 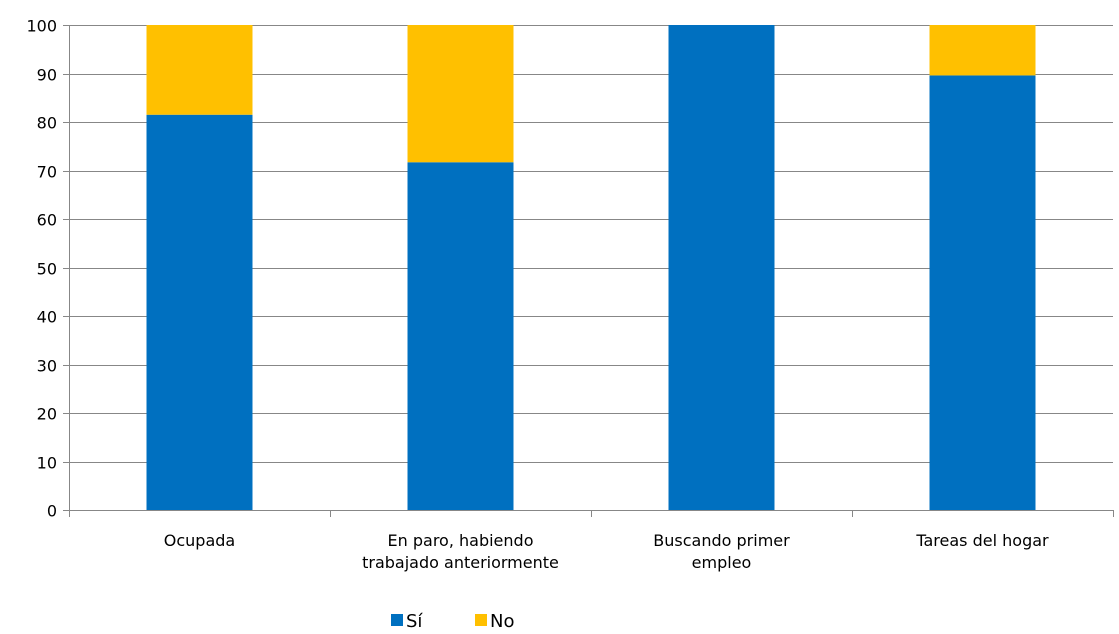 I want to click on y-tick-label: 80, so click(x=47, y=123).